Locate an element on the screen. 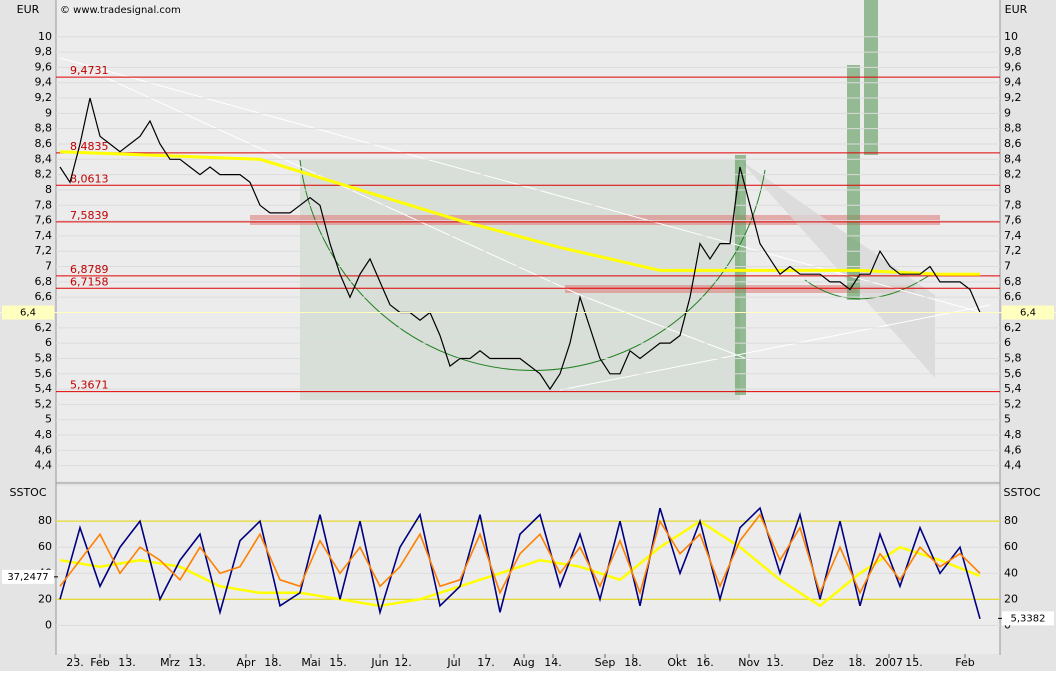  watermark: © www.tradesignal.com is located at coordinates (120, 10).